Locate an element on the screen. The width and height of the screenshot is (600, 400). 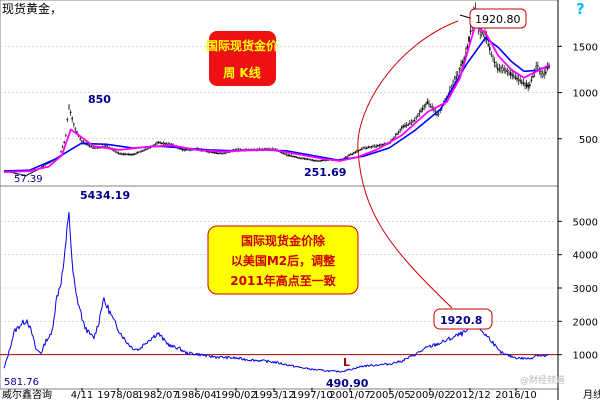
x-tick-label: 2005/05 is located at coordinates (390, 395).